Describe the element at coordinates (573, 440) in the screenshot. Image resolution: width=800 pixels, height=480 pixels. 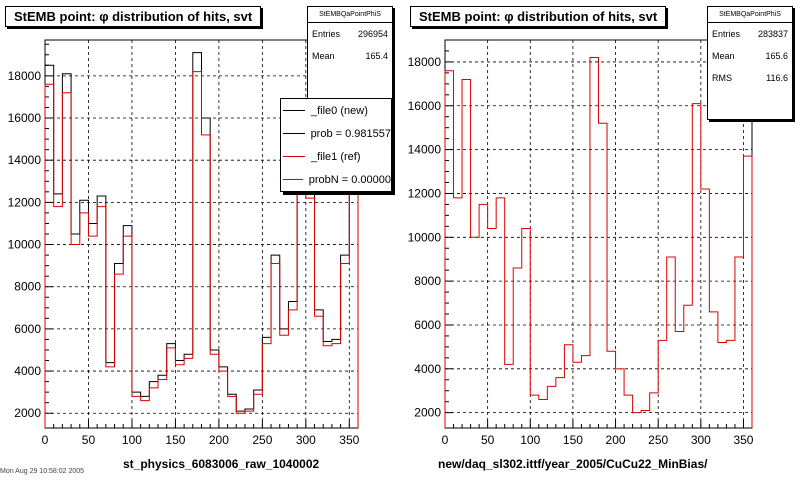
I see `right-xtick-label: 150` at that location.